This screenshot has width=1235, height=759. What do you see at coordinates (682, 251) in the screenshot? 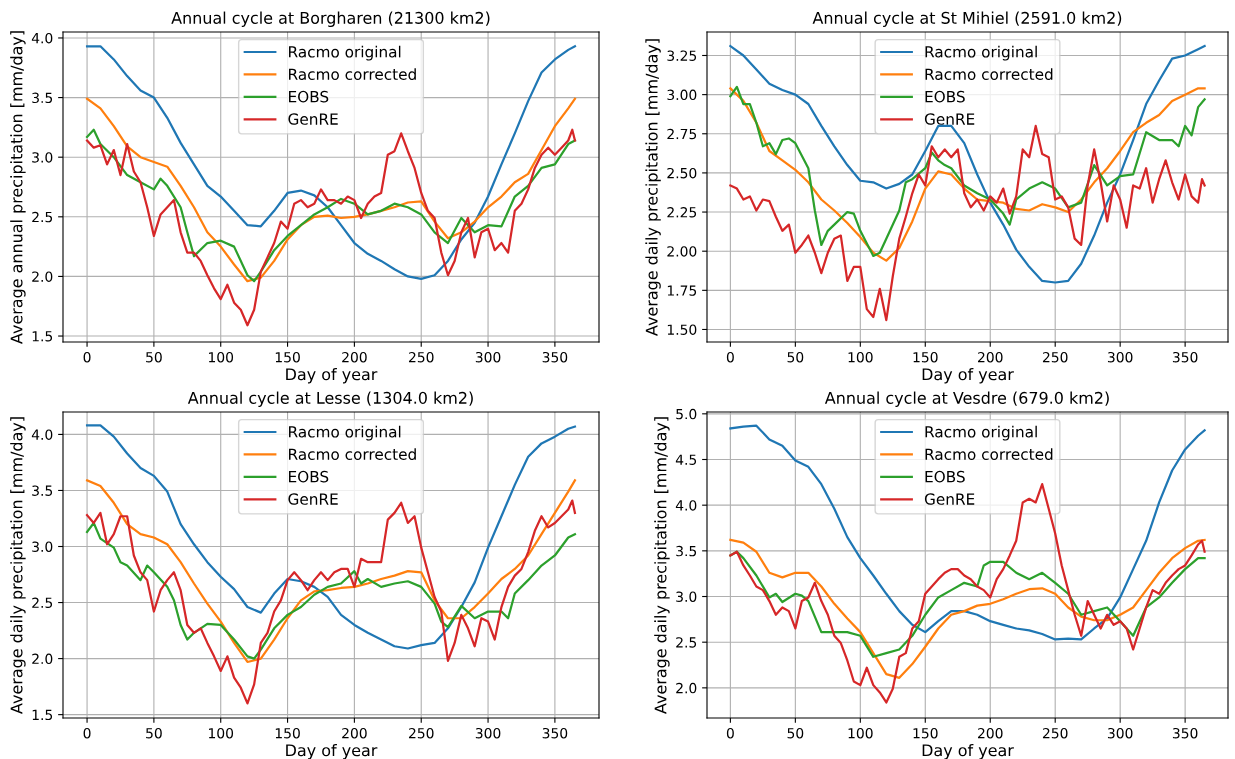
I see `y-tick-label: 2.00` at bounding box center [682, 251].